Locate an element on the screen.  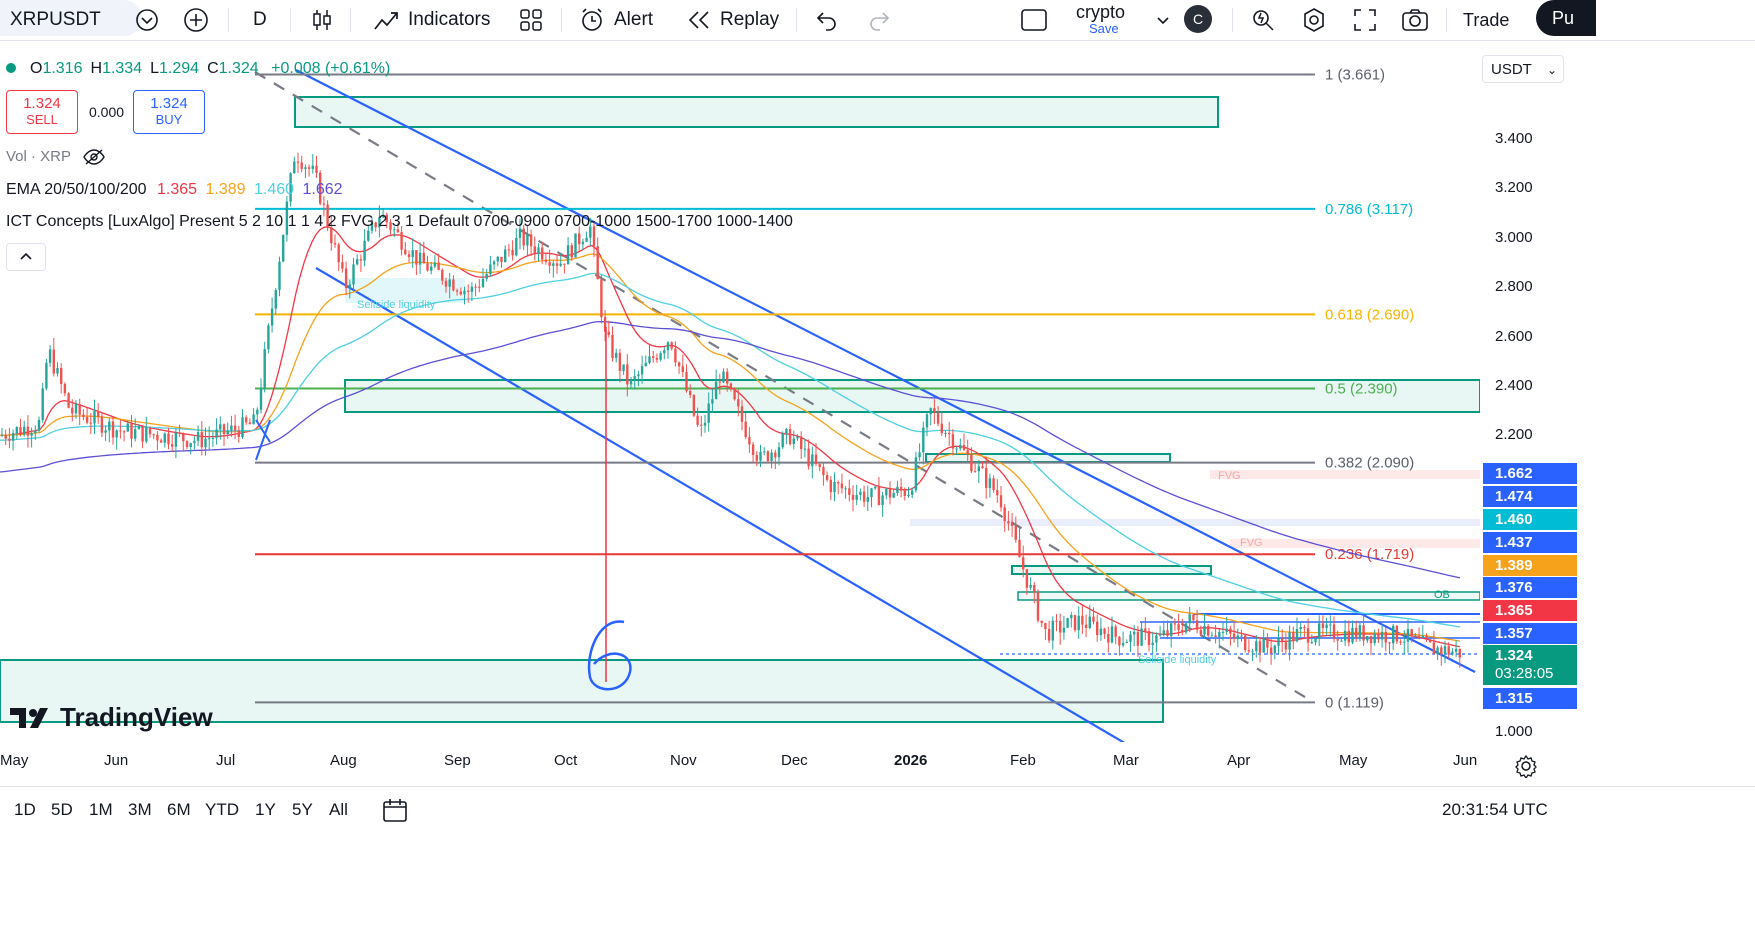
fib-level-label: 0.5 (2.390) is located at coordinates (1361, 388).